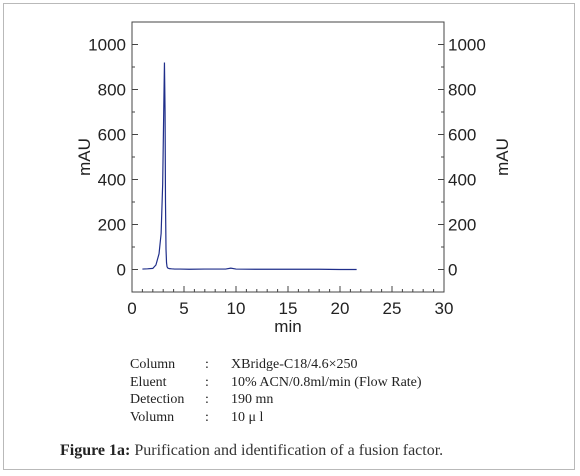 The image size is (580, 476). What do you see at coordinates (288, 308) in the screenshot?
I see `x-tick-label: 15` at bounding box center [288, 308].